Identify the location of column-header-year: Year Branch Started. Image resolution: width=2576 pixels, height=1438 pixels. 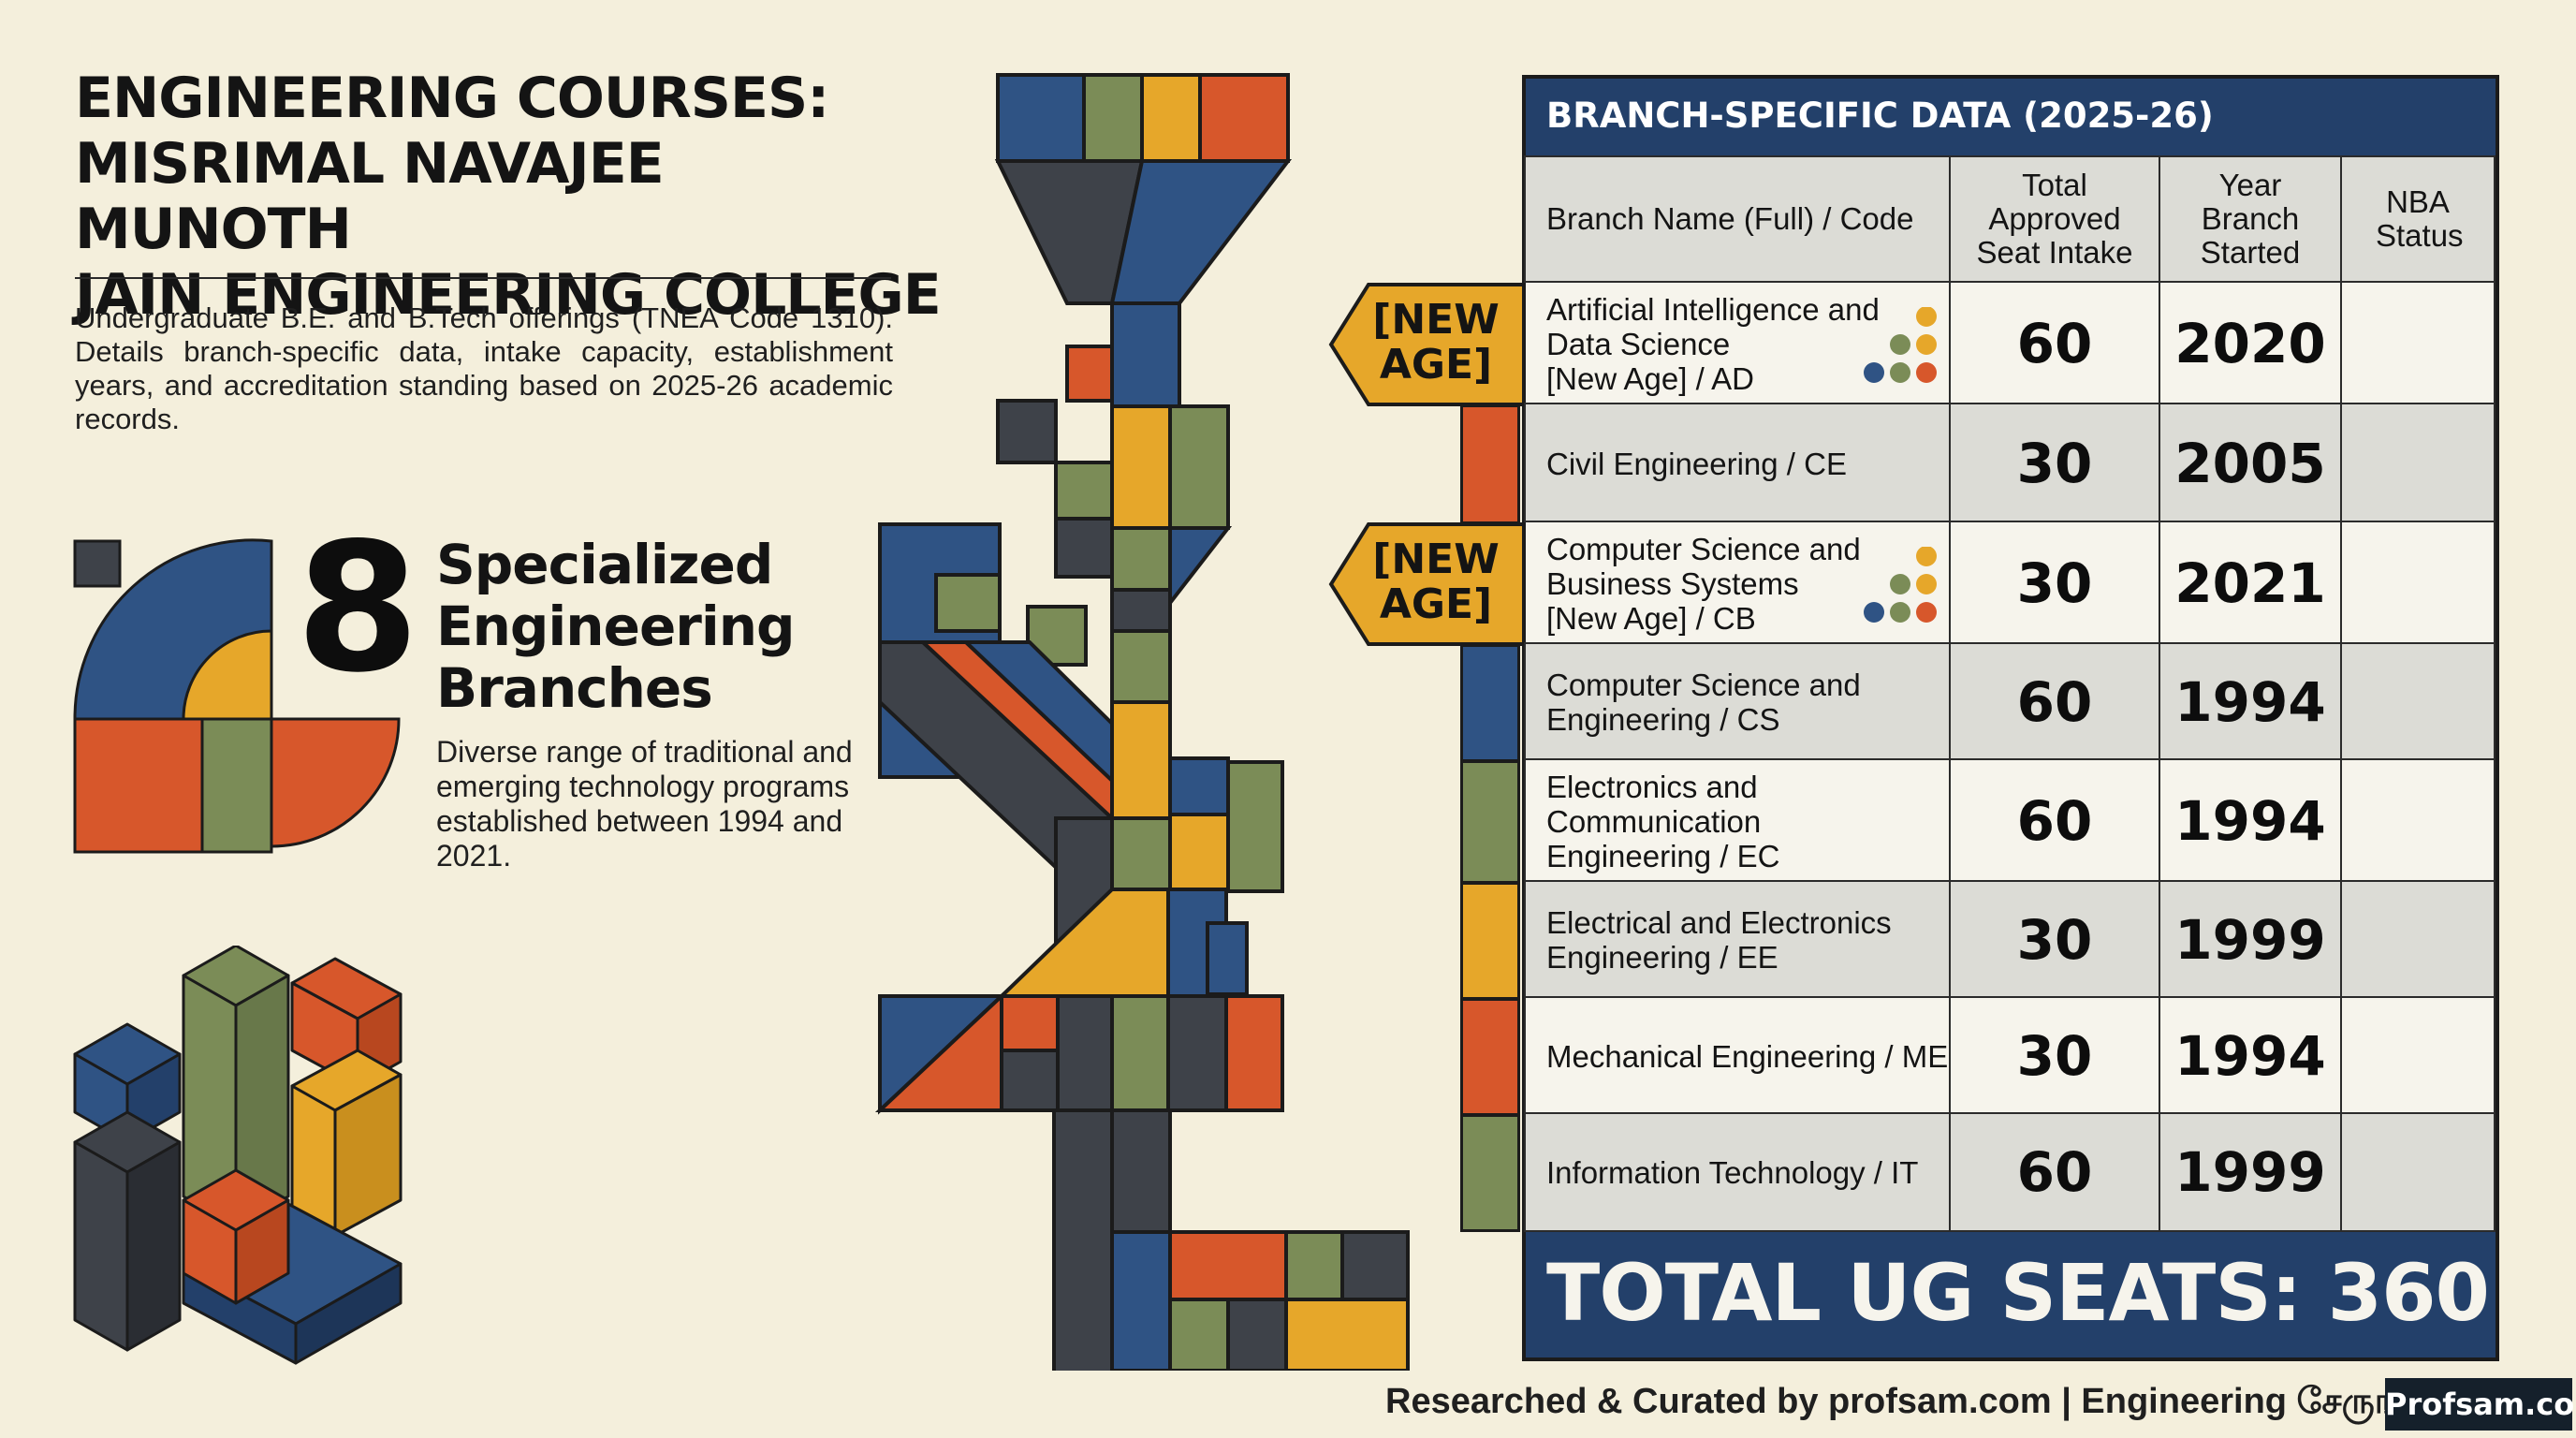
(2250, 219).